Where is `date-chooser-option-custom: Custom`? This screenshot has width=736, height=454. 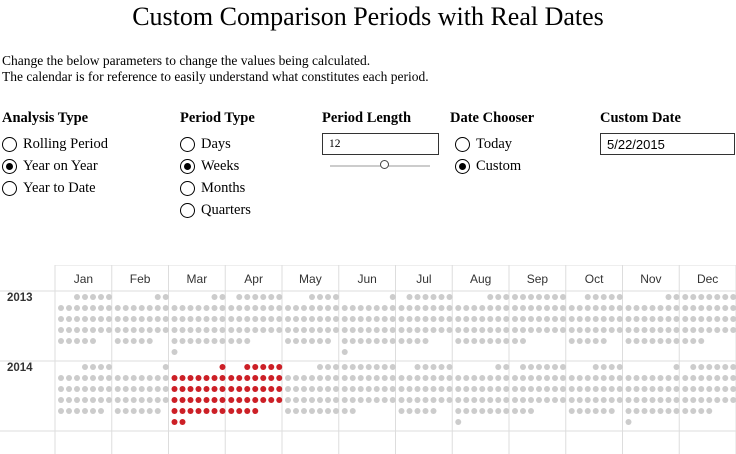
date-chooser-option-custom: Custom is located at coordinates (494, 166).